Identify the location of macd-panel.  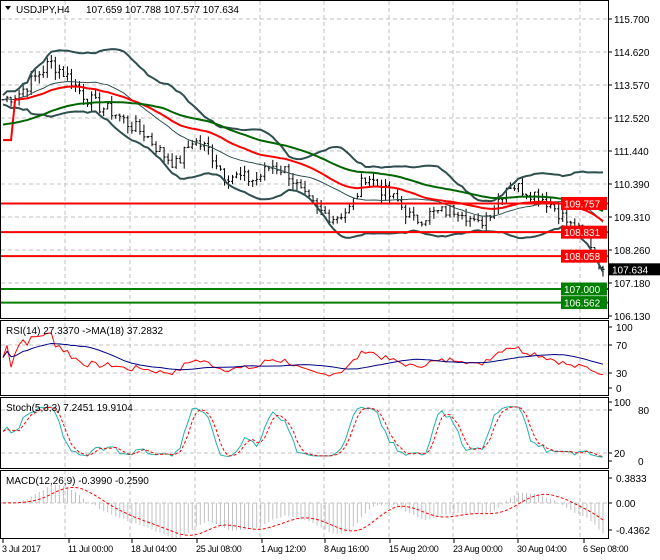
(303, 511).